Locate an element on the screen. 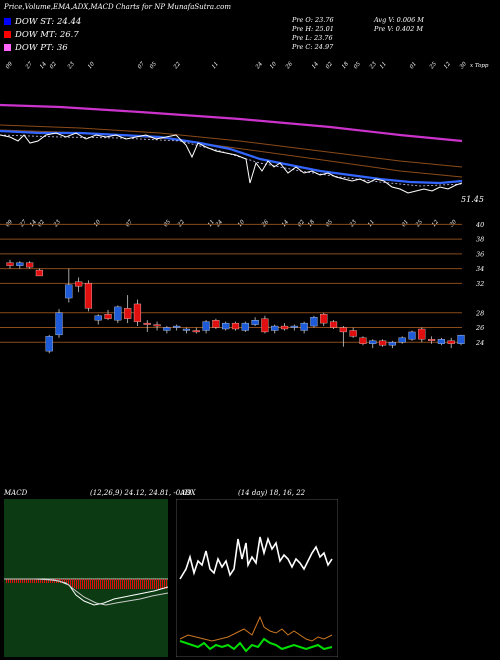  price-date-label: 11 is located at coordinates (371, 223).